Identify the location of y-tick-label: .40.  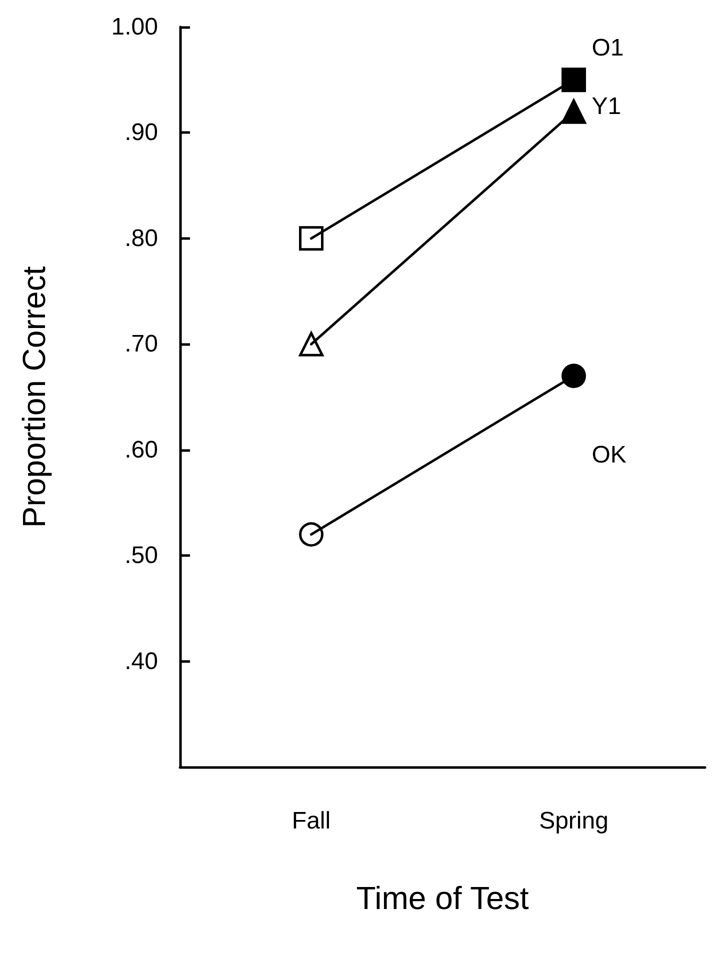
(141, 661).